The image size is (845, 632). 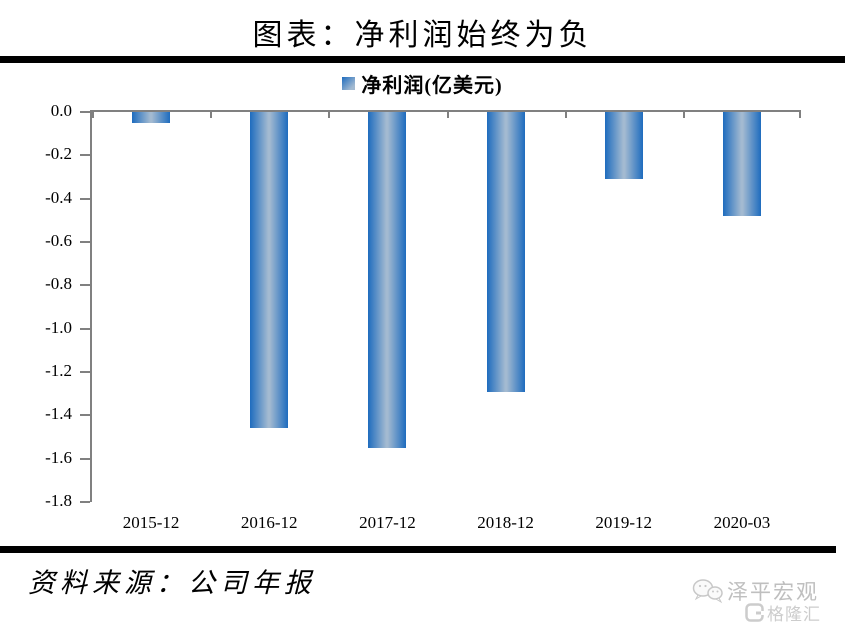 What do you see at coordinates (172, 583) in the screenshot?
I see `source-note: 资料来源：公司年报` at bounding box center [172, 583].